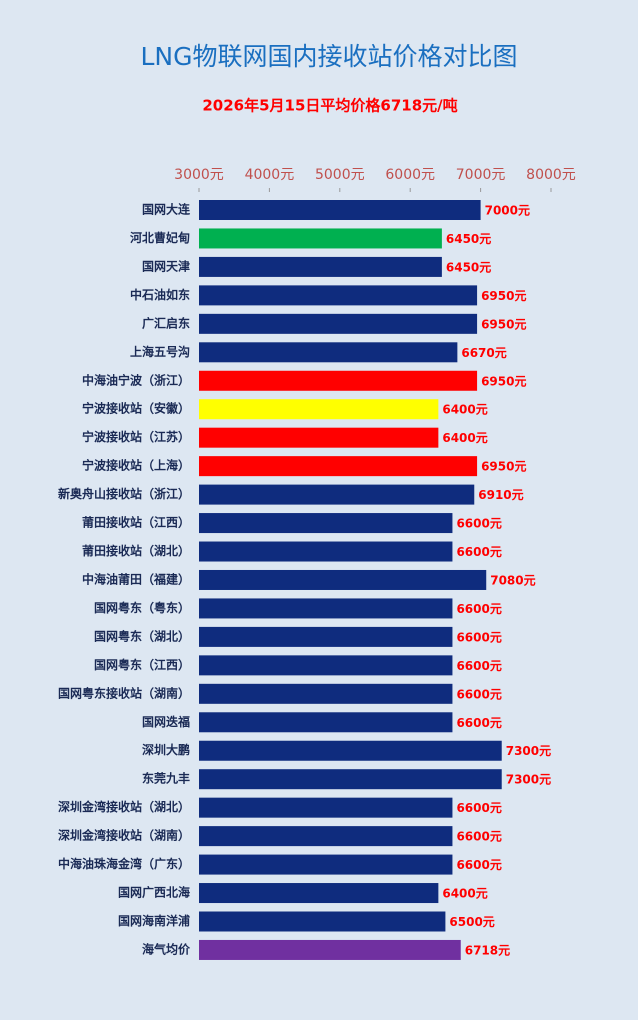  What do you see at coordinates (136, 379) in the screenshot?
I see `y-tick-label: 中海油宁波（浙江）` at bounding box center [136, 379].